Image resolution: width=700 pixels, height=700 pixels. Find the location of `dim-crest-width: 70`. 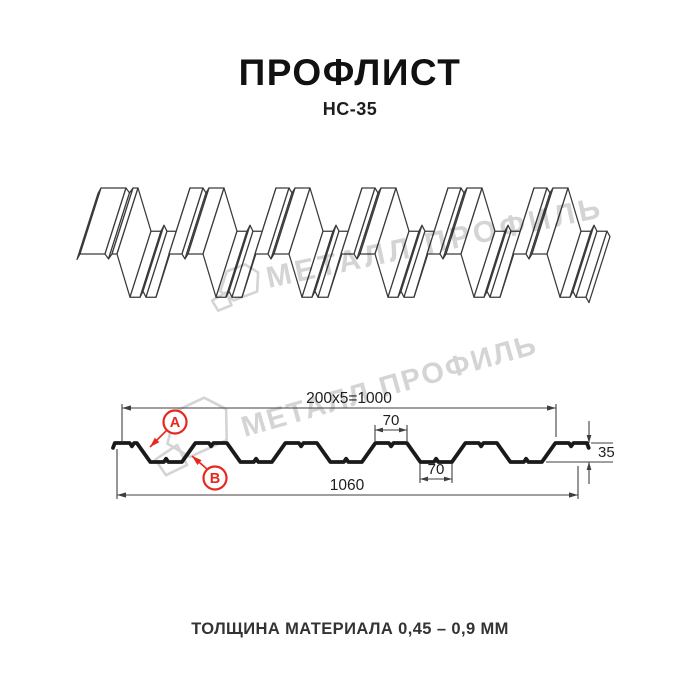

dim-crest-width: 70 is located at coordinates (391, 420).